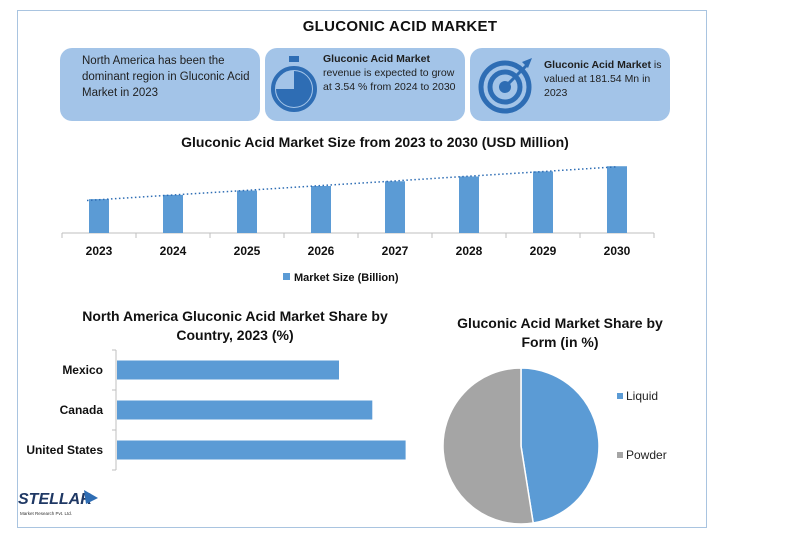 The height and width of the screenshot is (538, 800). Describe the element at coordinates (173, 251) in the screenshot. I see `x-tick-label: 2024` at that location.